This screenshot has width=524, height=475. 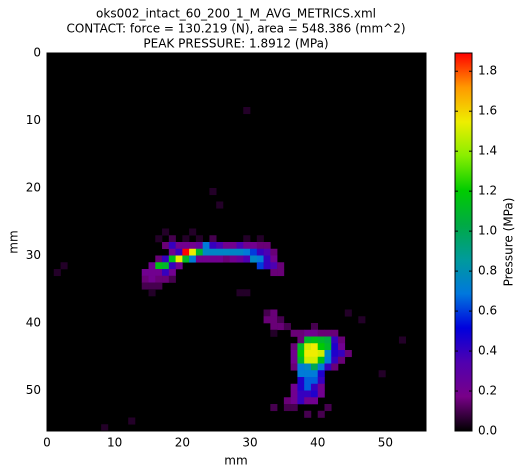 What do you see at coordinates (236, 14) in the screenshot?
I see `chart-title: oks002_intact_60_200_1_M_AVG_METRICS.xml` at bounding box center [236, 14].